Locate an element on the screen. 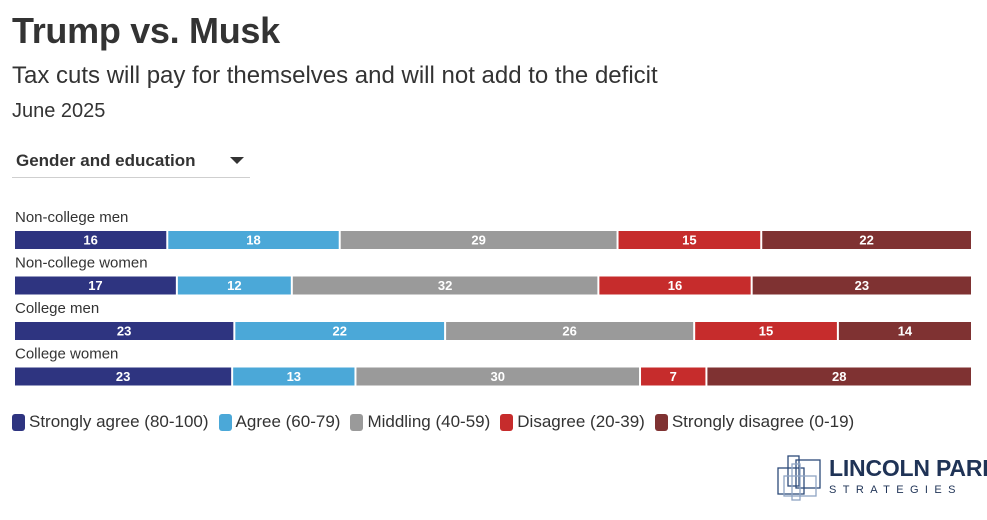 The image size is (987, 520). data-label: 32 is located at coordinates (445, 285).